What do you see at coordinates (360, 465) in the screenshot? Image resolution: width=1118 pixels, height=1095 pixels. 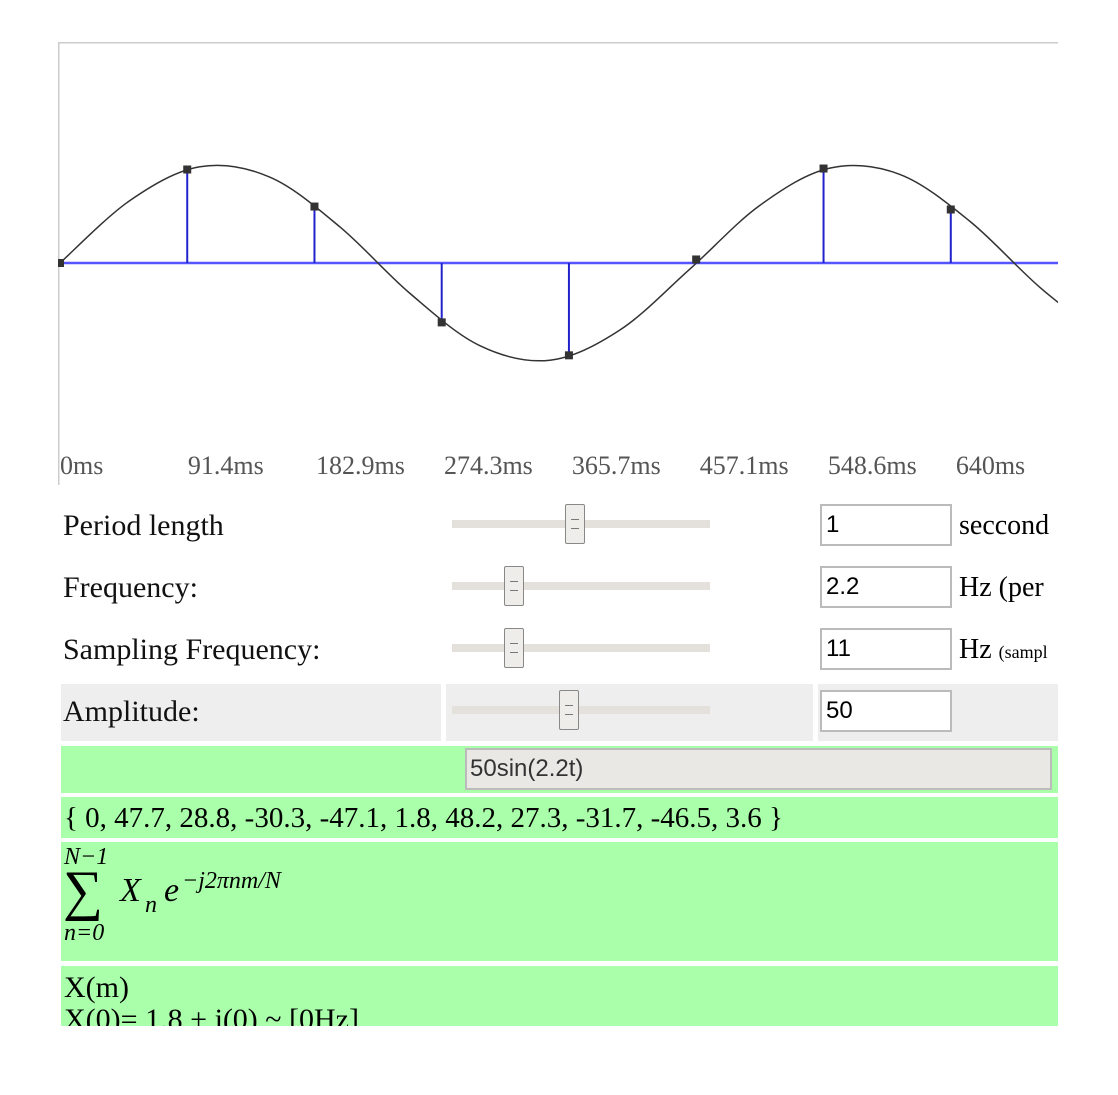 I see `x-tick-label: 182.9ms` at bounding box center [360, 465].